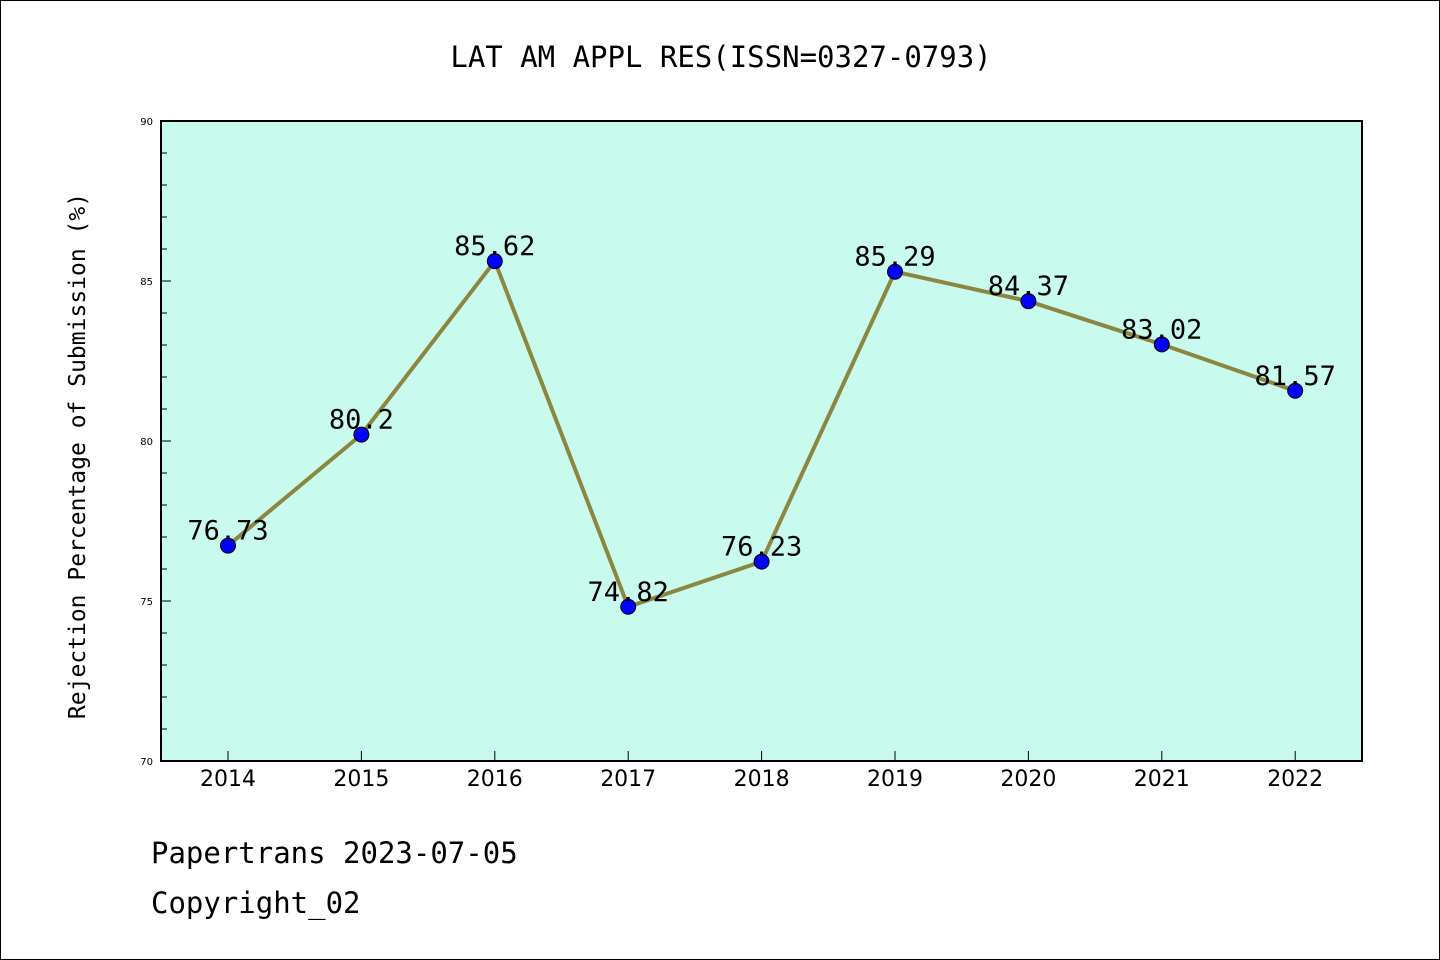  I want to click on data-label: 74.82, so click(628, 592).